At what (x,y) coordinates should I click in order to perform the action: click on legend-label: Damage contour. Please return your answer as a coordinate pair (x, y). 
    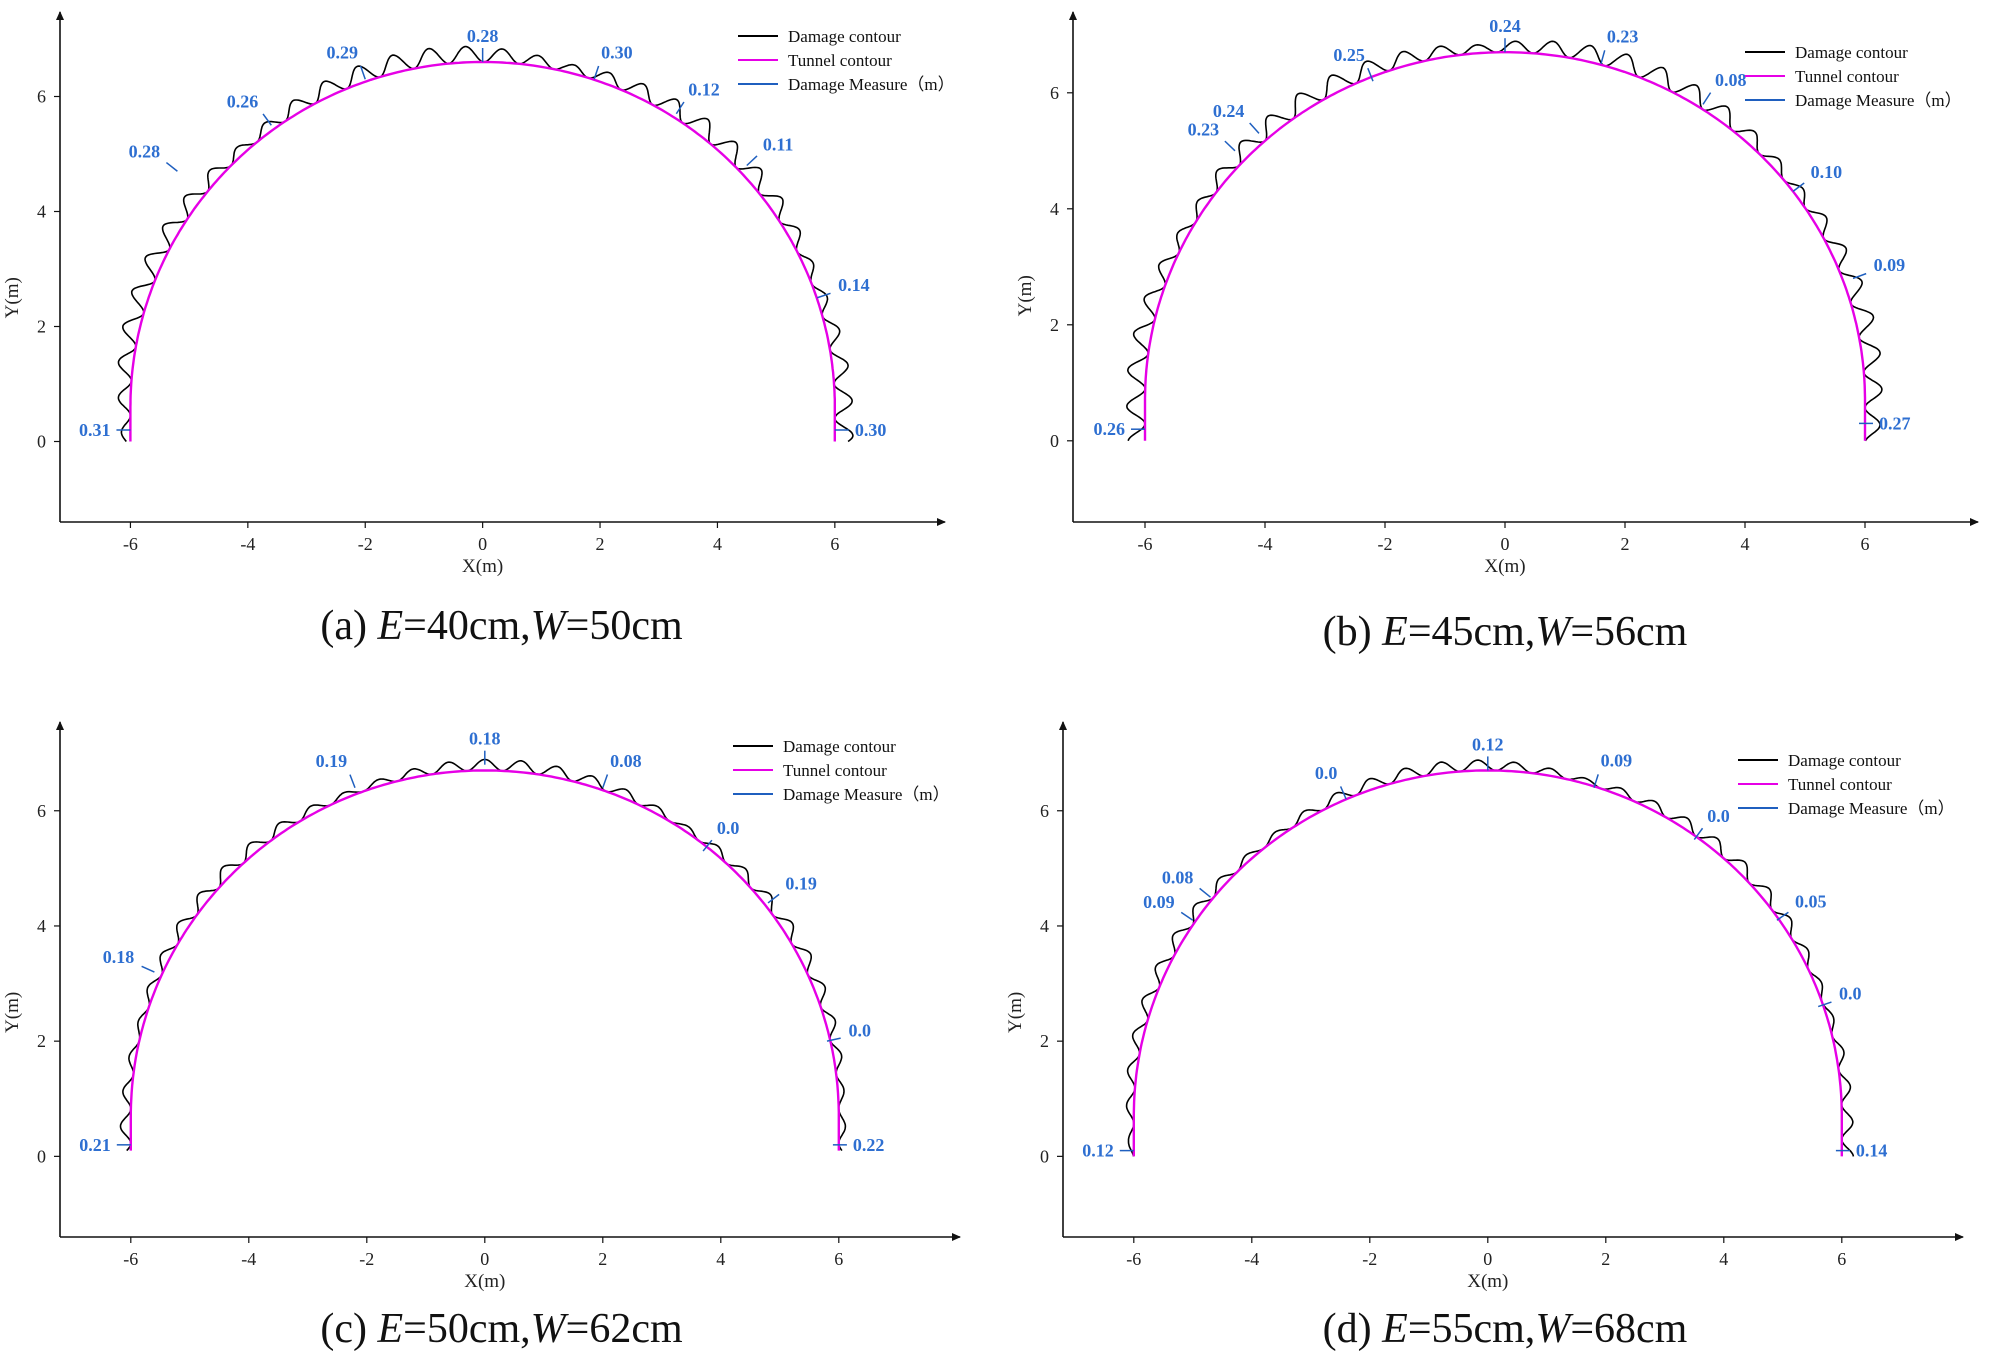
    Looking at the image, I should click on (844, 36).